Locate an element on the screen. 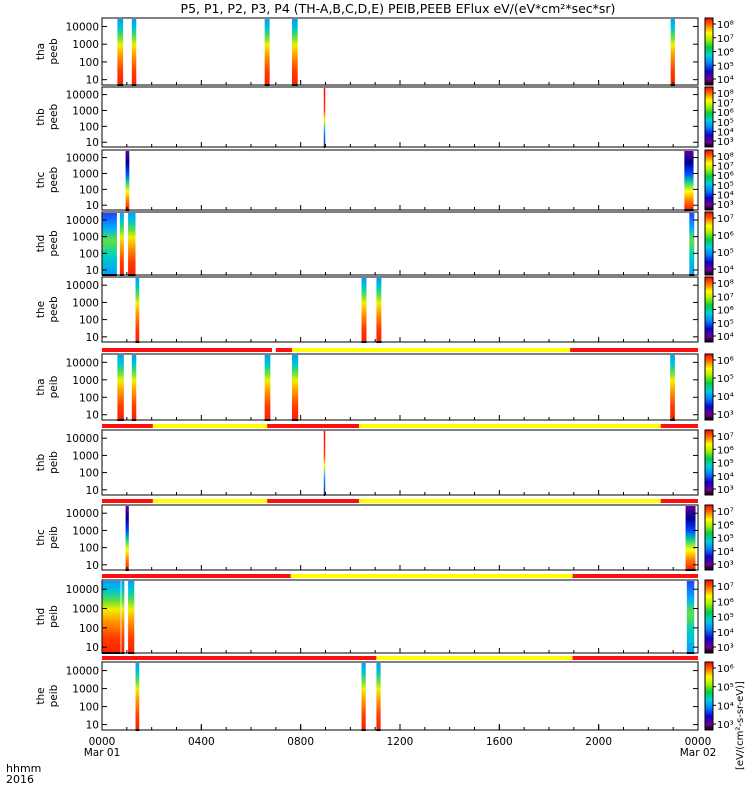  panel-thd-peib: 10 100 1000 10000 thd peib 10³ 10⁴ 10⁵ 10⁶ 10⁷ is located at coordinates (384, 614).